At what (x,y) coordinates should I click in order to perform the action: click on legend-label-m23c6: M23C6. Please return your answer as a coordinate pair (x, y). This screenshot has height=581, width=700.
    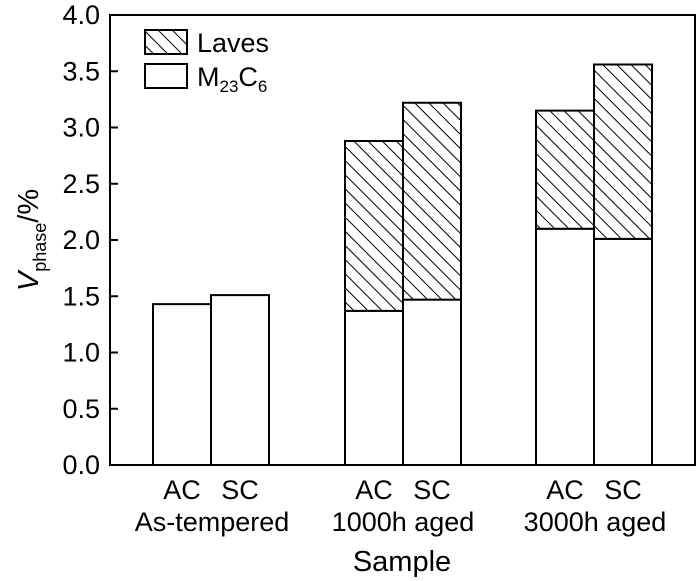
    Looking at the image, I should click on (232, 79).